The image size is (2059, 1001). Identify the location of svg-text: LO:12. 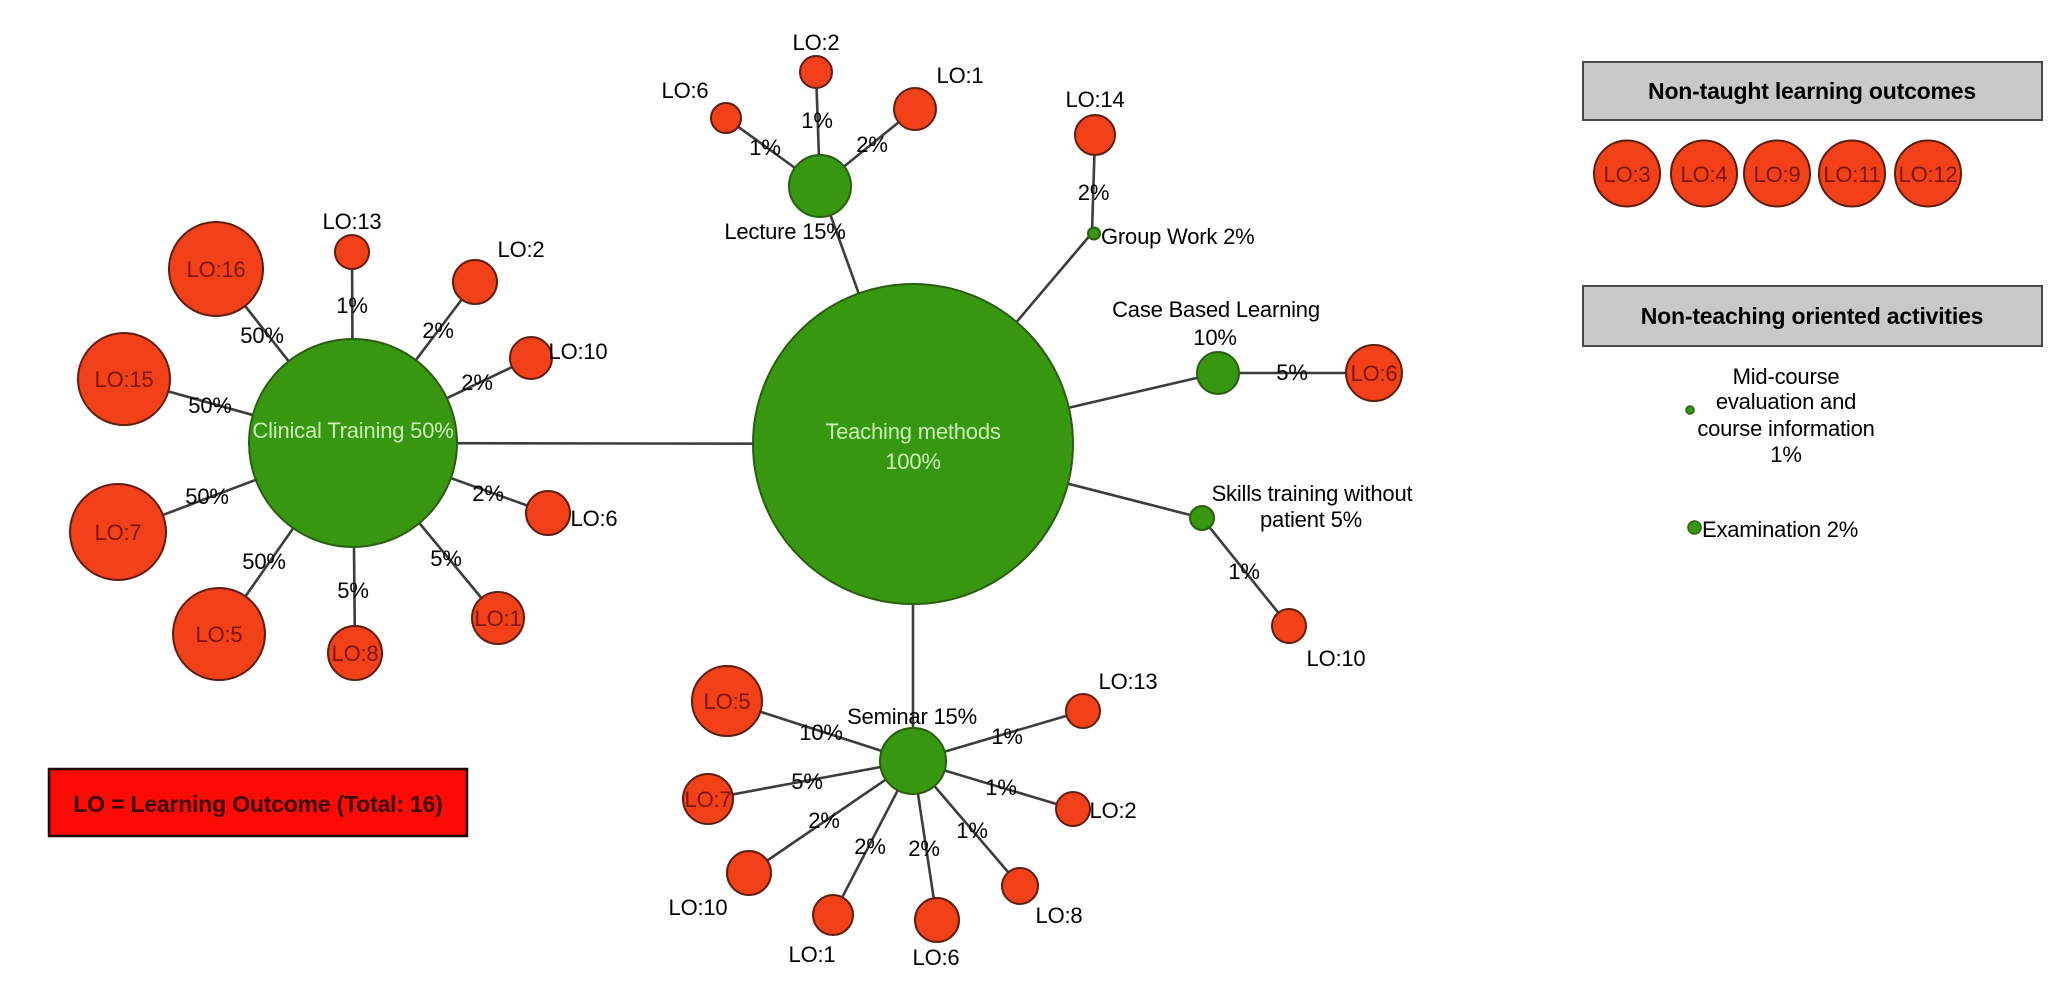
(1928, 174).